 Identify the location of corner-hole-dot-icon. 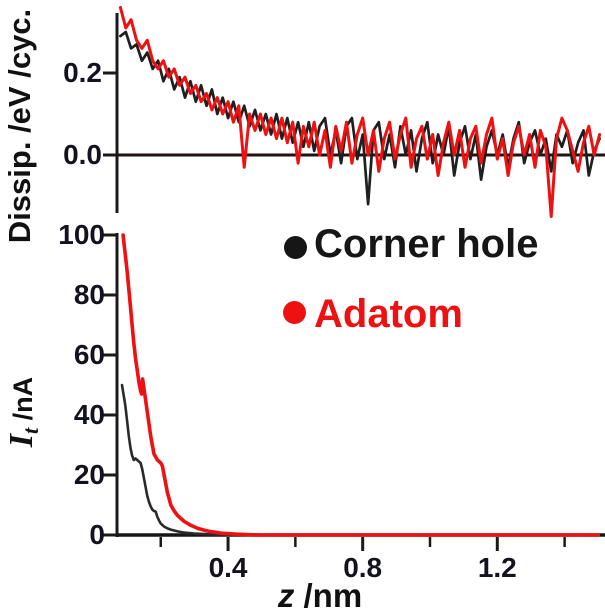
(295, 247).